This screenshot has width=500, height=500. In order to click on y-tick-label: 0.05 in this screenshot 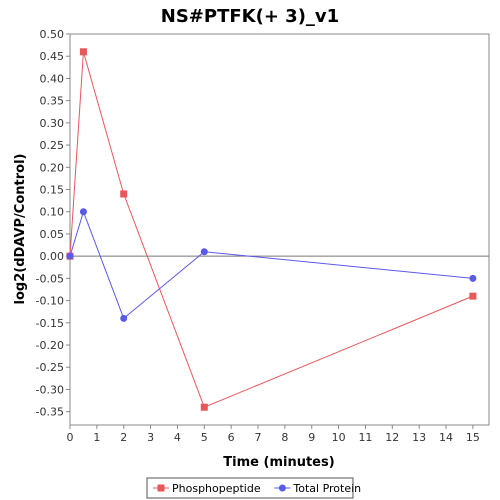, I will do `click(52, 234)`.